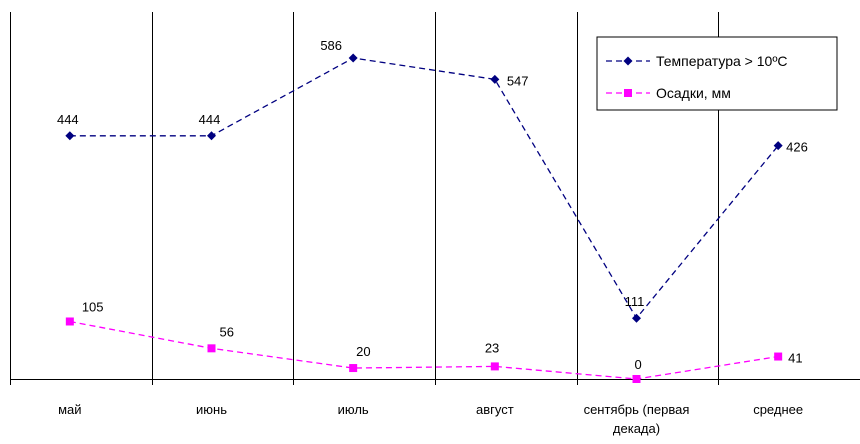 The height and width of the screenshot is (444, 860). I want to click on legend-box, so click(717, 73).